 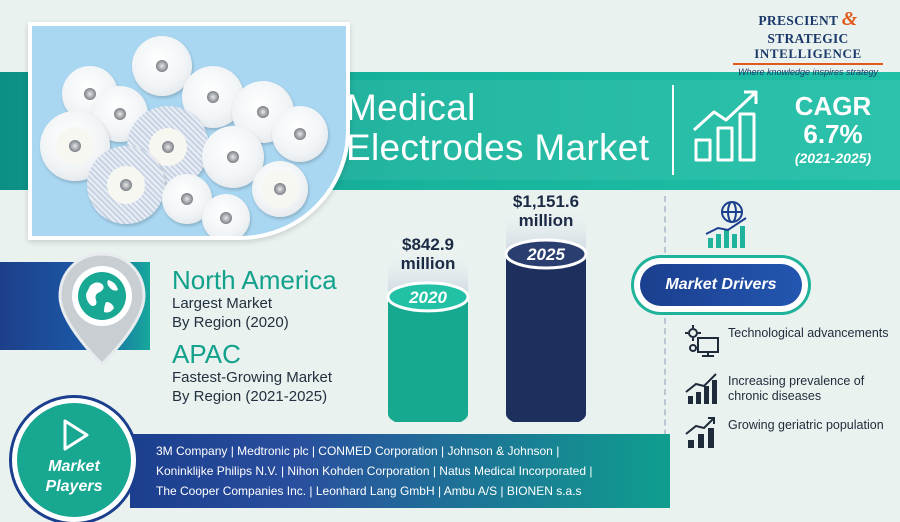 What do you see at coordinates (808, 72) in the screenshot?
I see `logo-tagline: Where knowledge inspires strategy` at bounding box center [808, 72].